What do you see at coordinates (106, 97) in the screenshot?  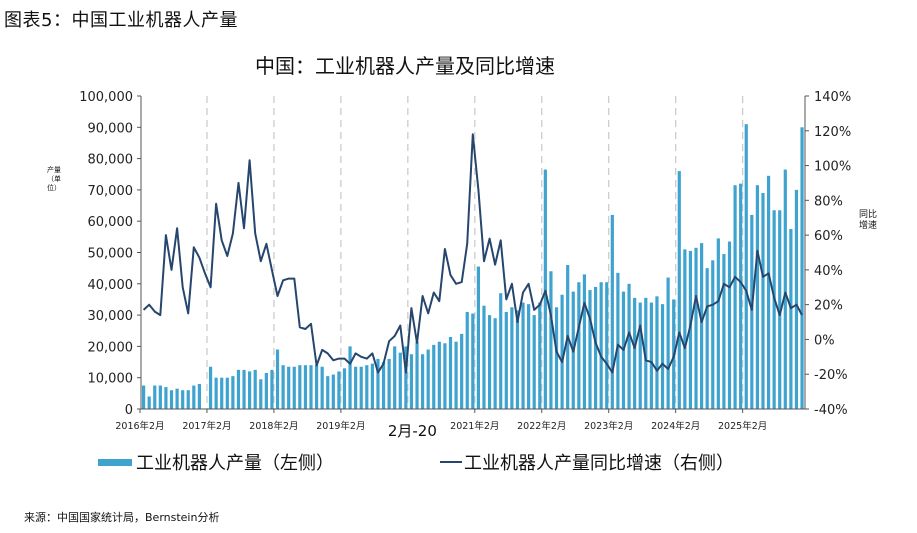 I see `left-tick-label: 100,000` at bounding box center [106, 97].